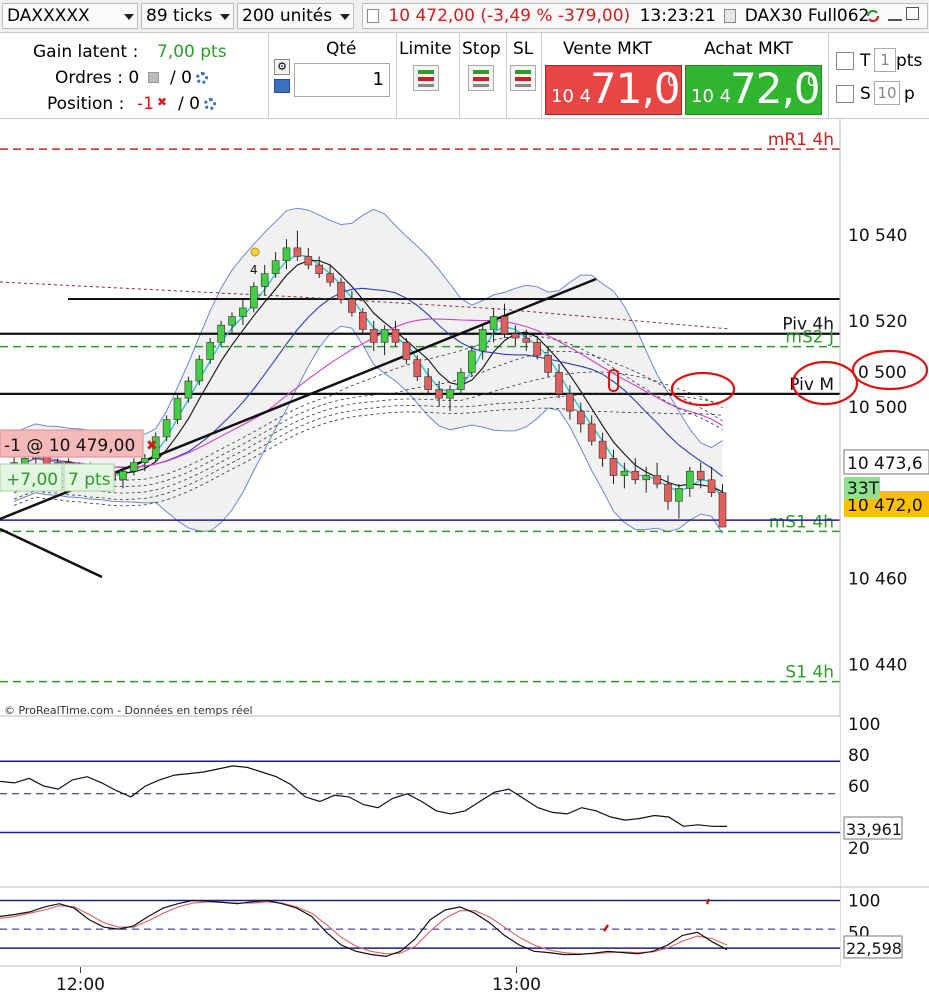 The width and height of the screenshot is (929, 993). Describe the element at coordinates (57, 477) in the screenshot. I see `pnl-tag: +7,00 7 pts` at that location.